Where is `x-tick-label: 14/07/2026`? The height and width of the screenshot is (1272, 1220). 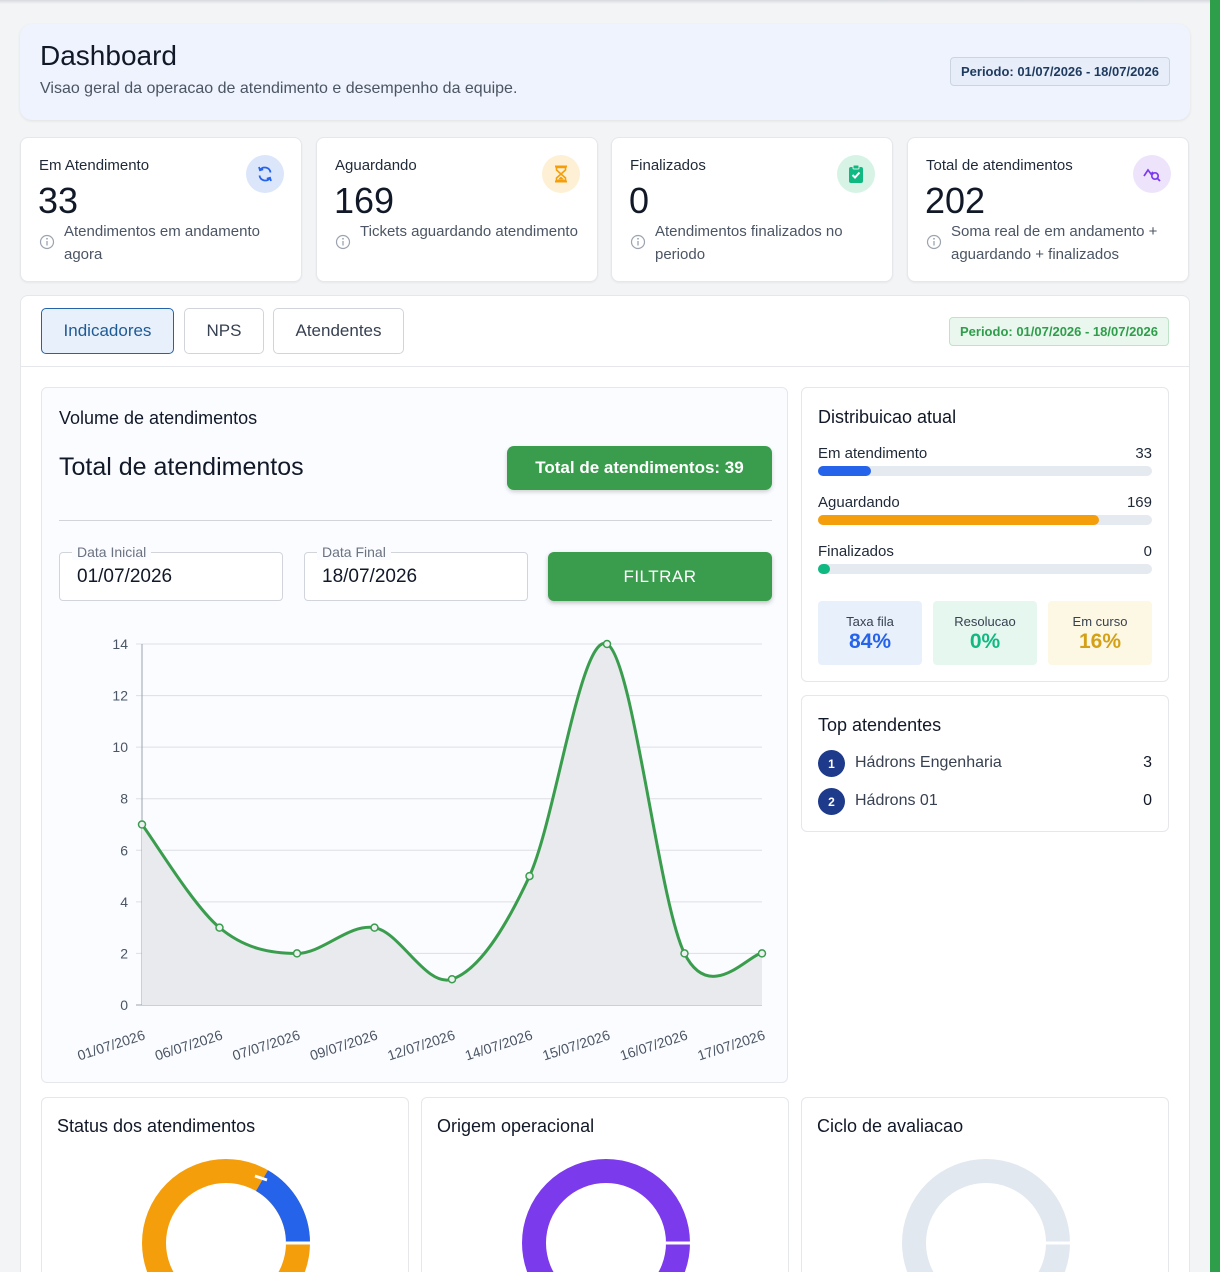
x-tick-label: 14/07/2026 is located at coordinates (499, 1045).